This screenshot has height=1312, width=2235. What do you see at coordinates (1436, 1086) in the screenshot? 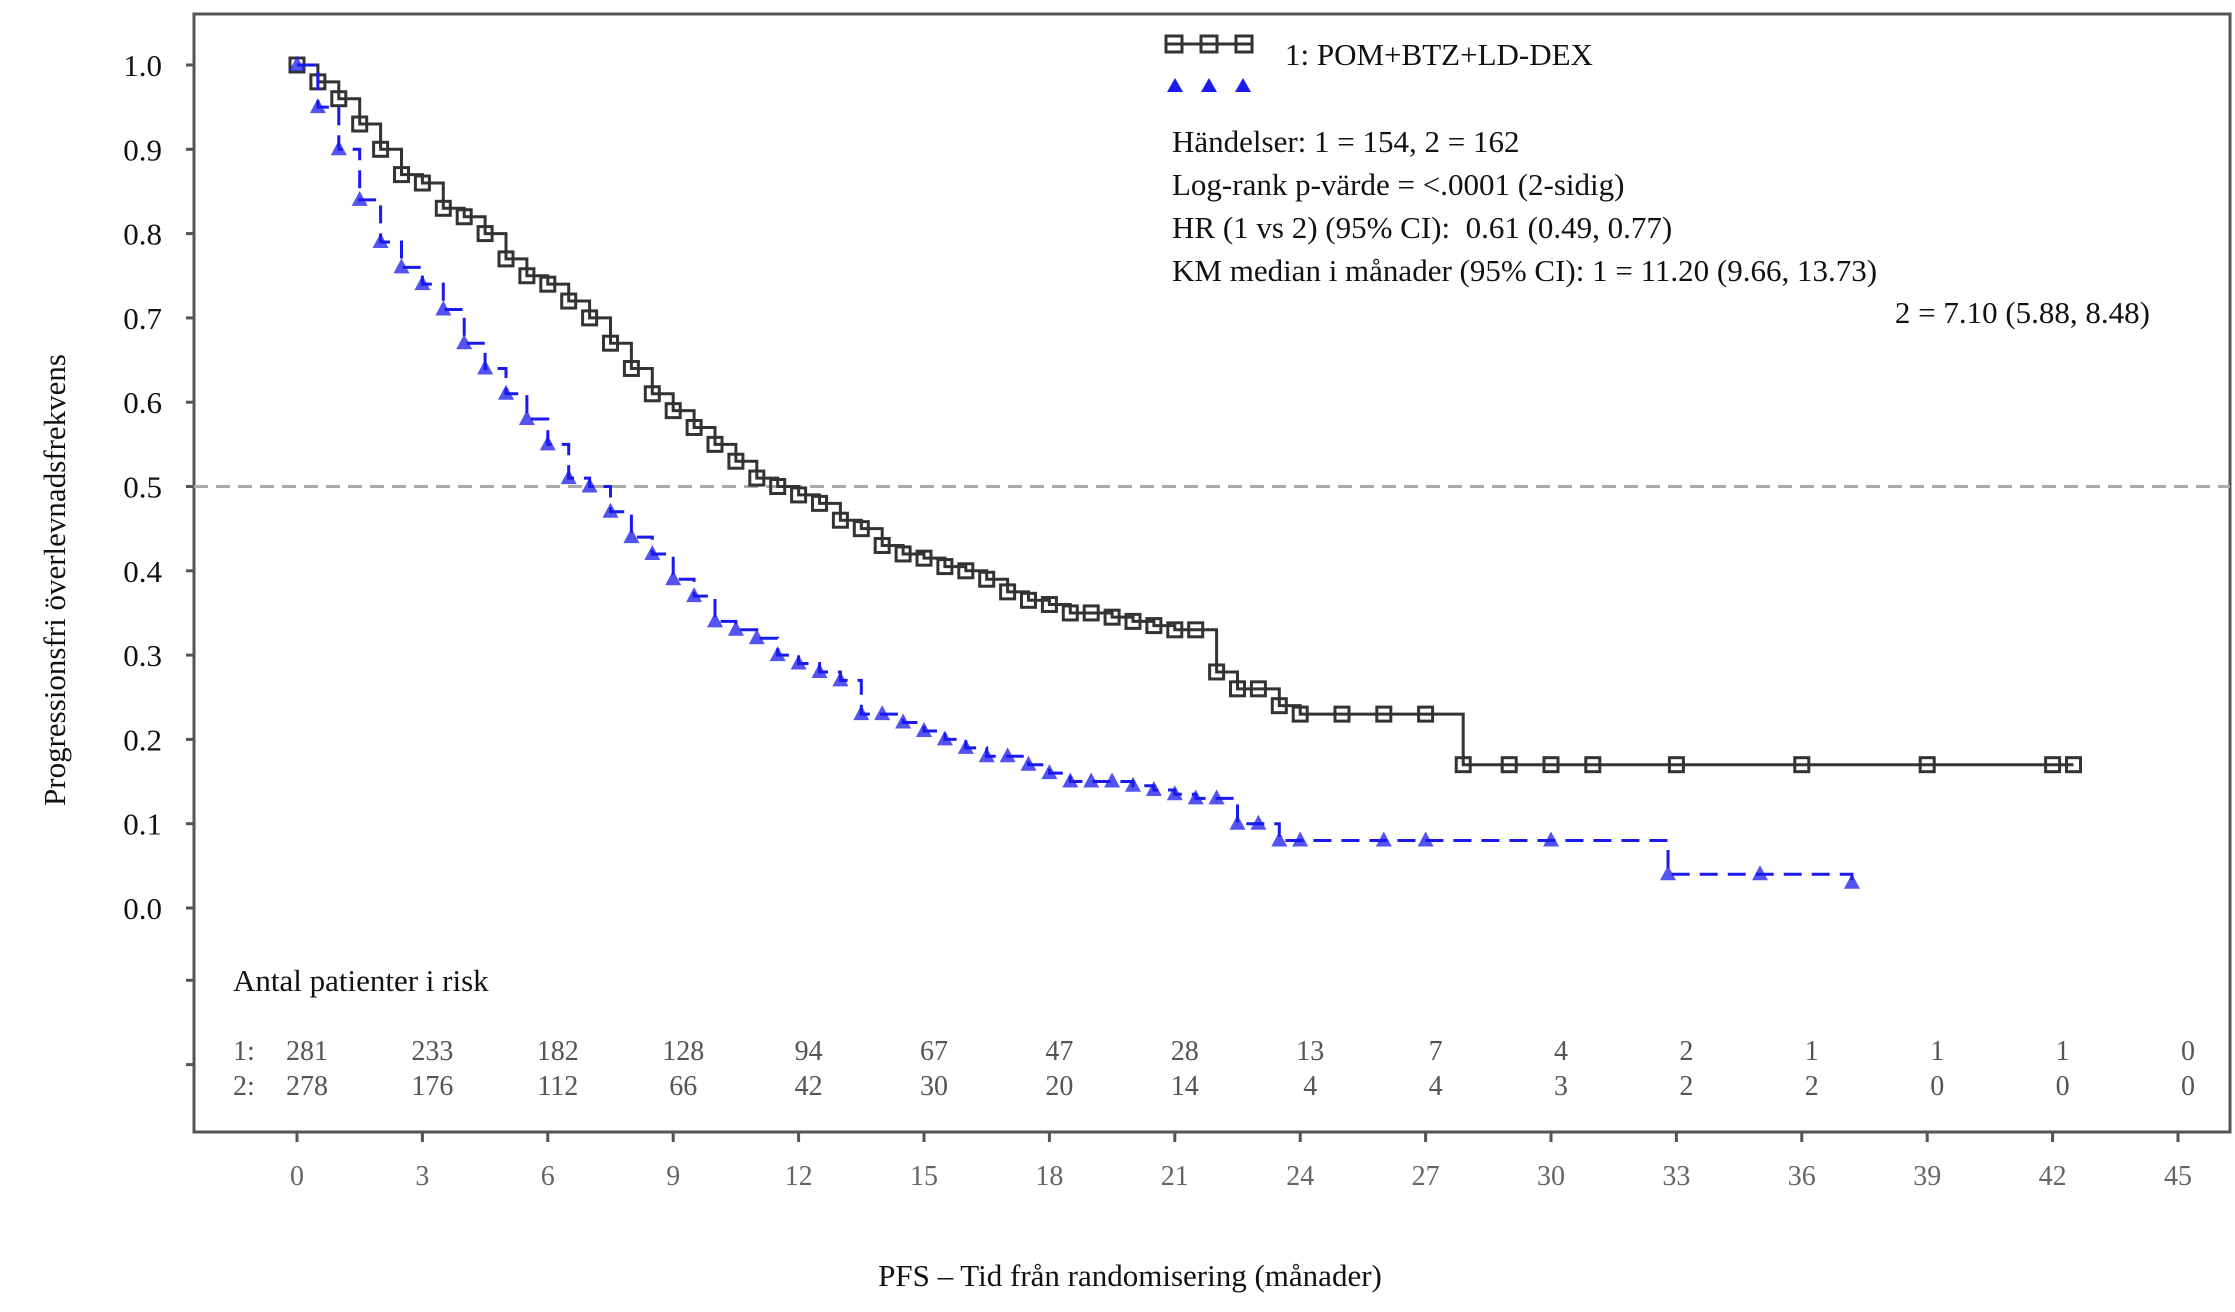
I see `risk-cell: 4` at bounding box center [1436, 1086].